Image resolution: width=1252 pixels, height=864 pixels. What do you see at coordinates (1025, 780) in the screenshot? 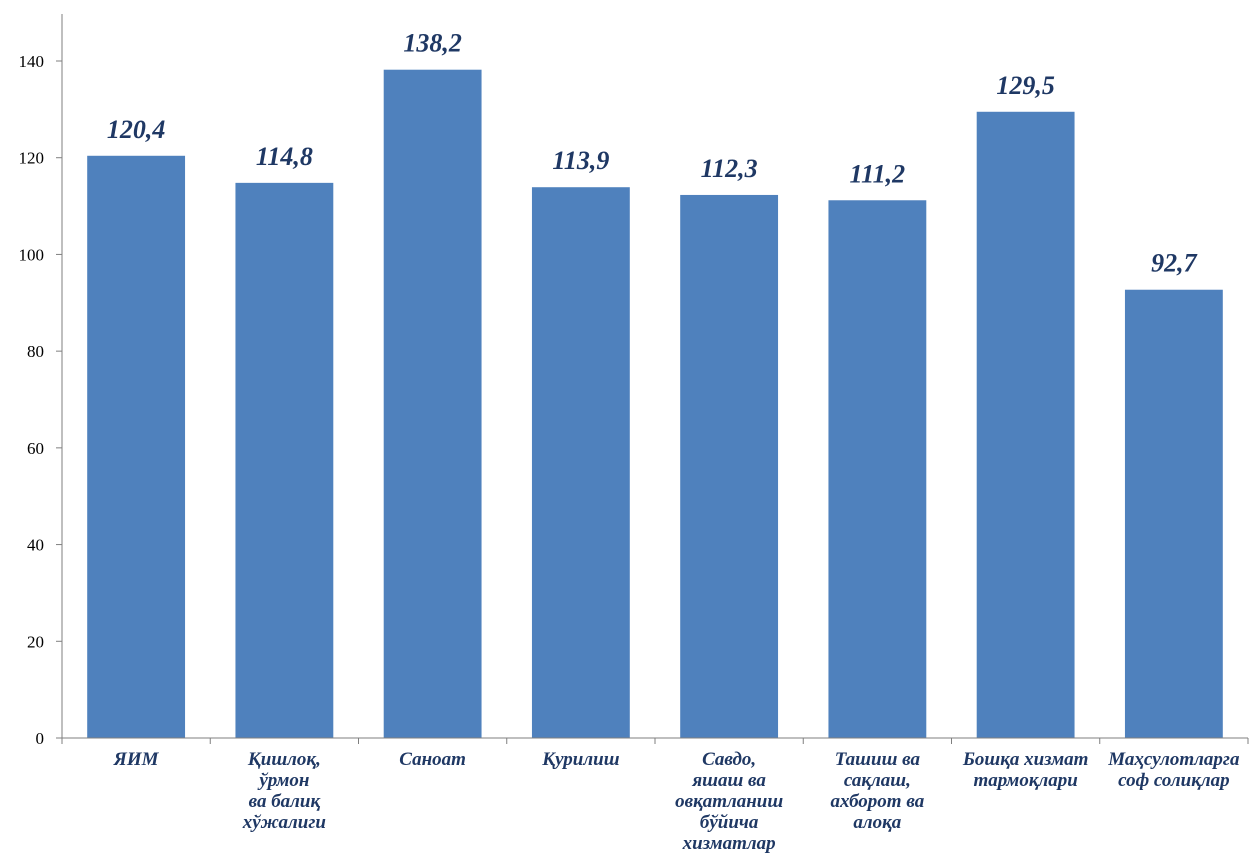
I see `x-tick-label: тармоқлари` at bounding box center [1025, 780].